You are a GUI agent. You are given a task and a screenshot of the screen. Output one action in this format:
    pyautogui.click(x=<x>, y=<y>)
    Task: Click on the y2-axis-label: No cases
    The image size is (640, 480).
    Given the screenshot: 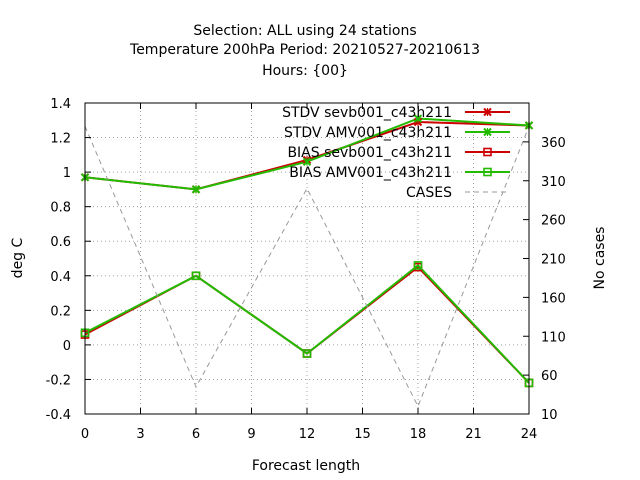 What is the action you would take?
    pyautogui.click(x=600, y=258)
    